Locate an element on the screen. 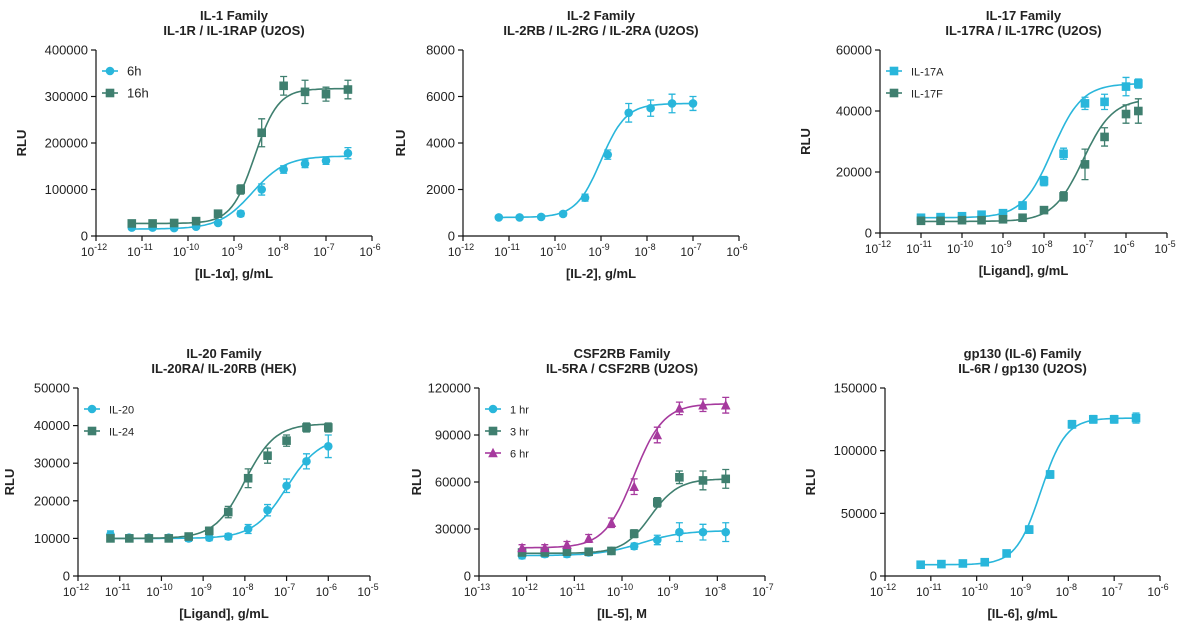 The width and height of the screenshot is (1183, 625). y-tick-label: 90000 is located at coordinates (453, 435).